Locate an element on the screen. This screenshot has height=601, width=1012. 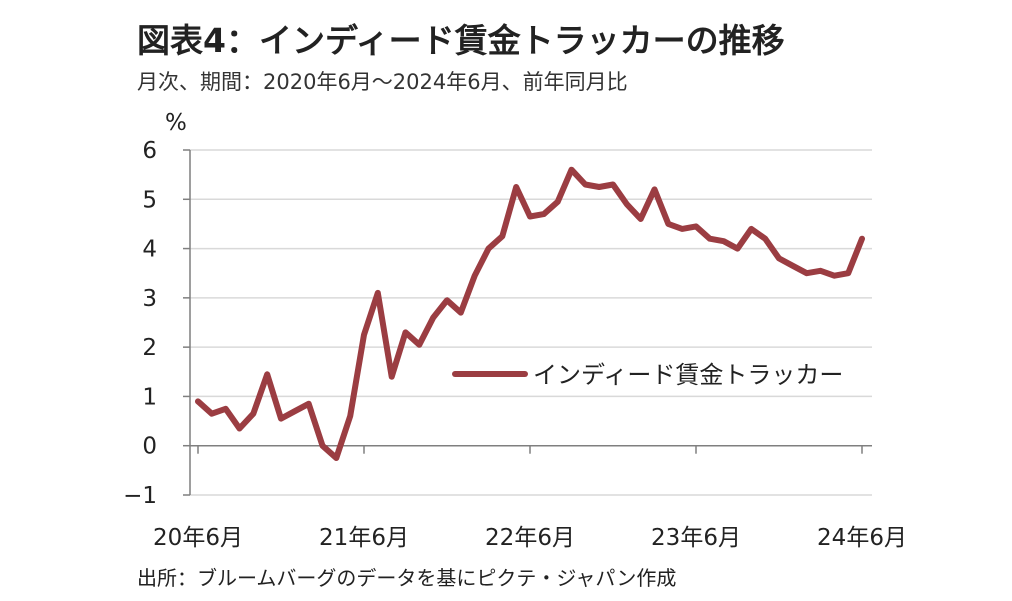
y-tick-label: 4 is located at coordinates (149, 250).